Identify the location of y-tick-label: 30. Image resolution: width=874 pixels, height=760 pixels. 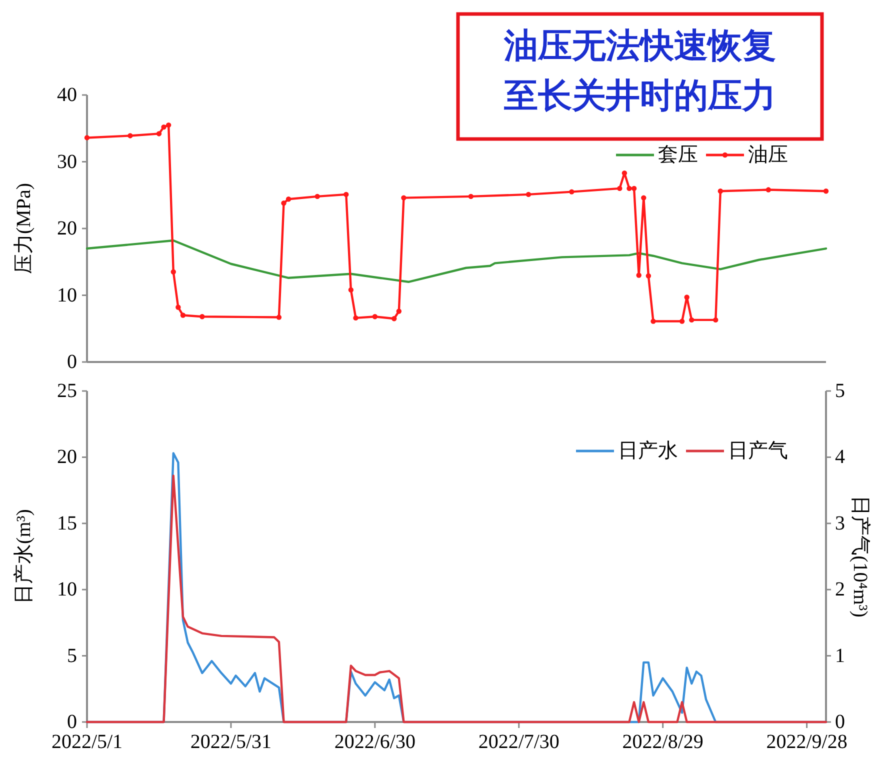
(67, 161).